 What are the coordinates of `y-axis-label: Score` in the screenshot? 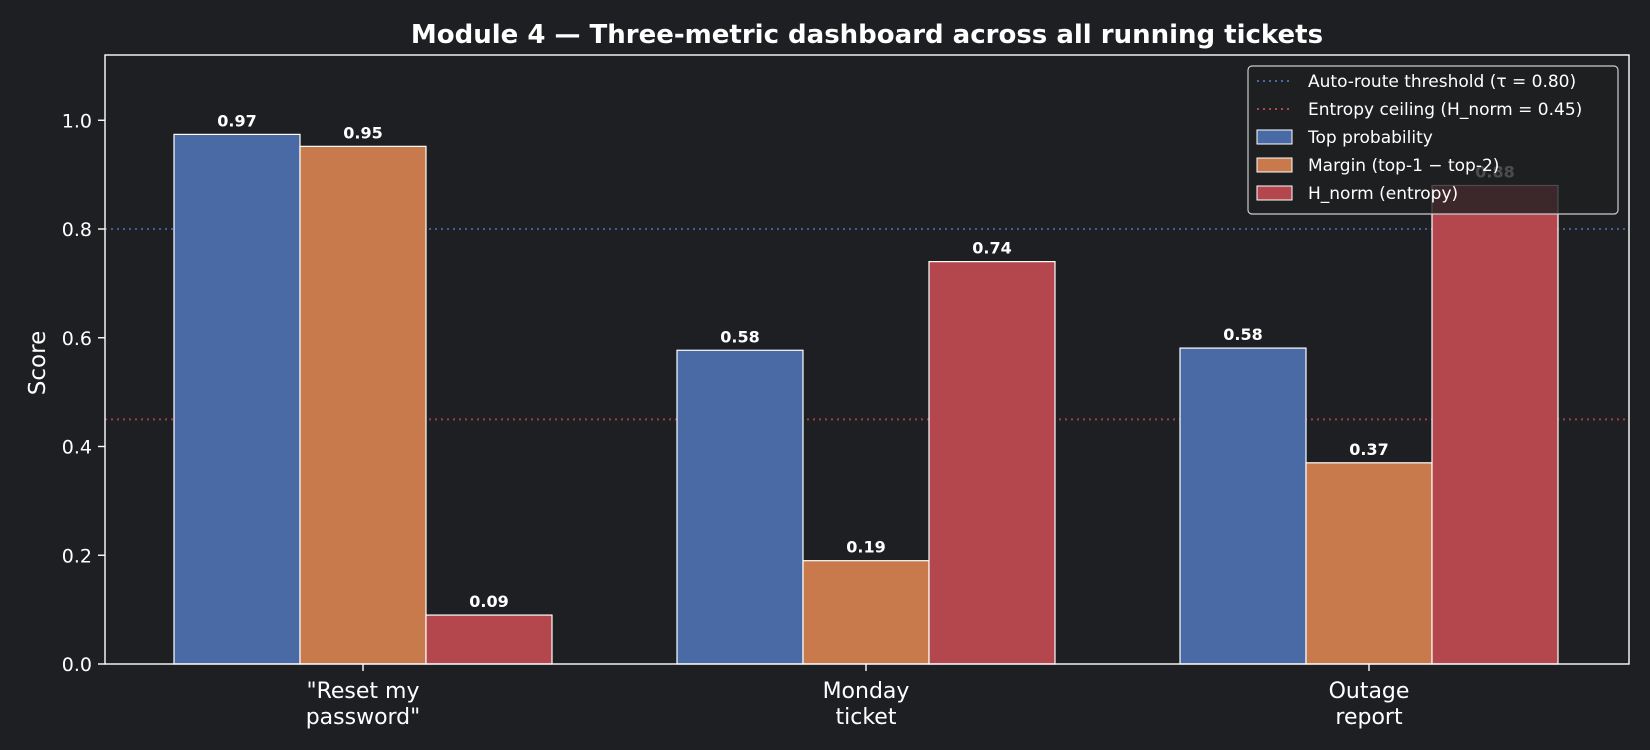 It's located at (38, 363).